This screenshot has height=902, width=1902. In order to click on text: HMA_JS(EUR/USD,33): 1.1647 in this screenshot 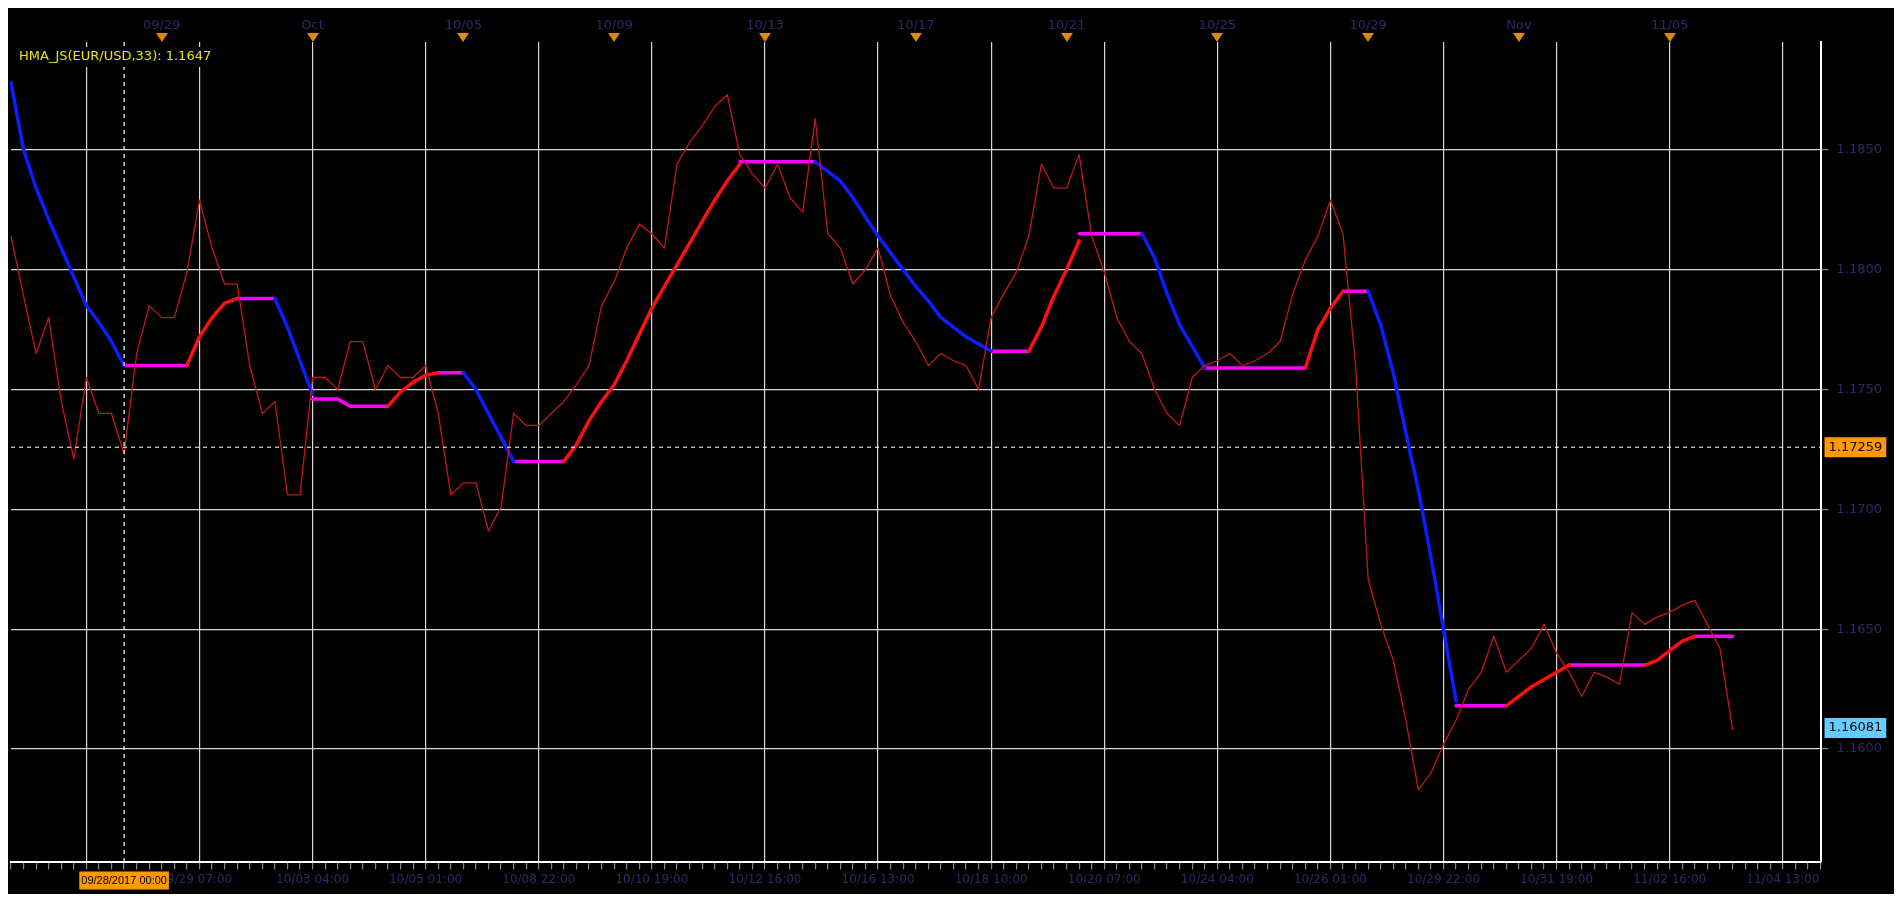, I will do `click(115, 56)`.